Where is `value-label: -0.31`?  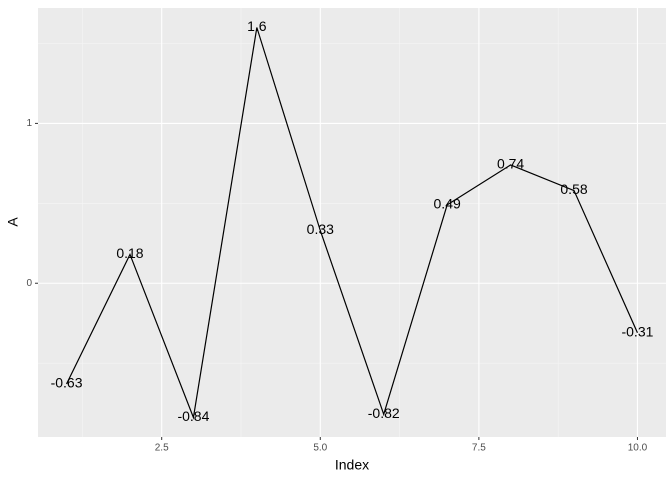
value-label: -0.31 is located at coordinates (637, 331).